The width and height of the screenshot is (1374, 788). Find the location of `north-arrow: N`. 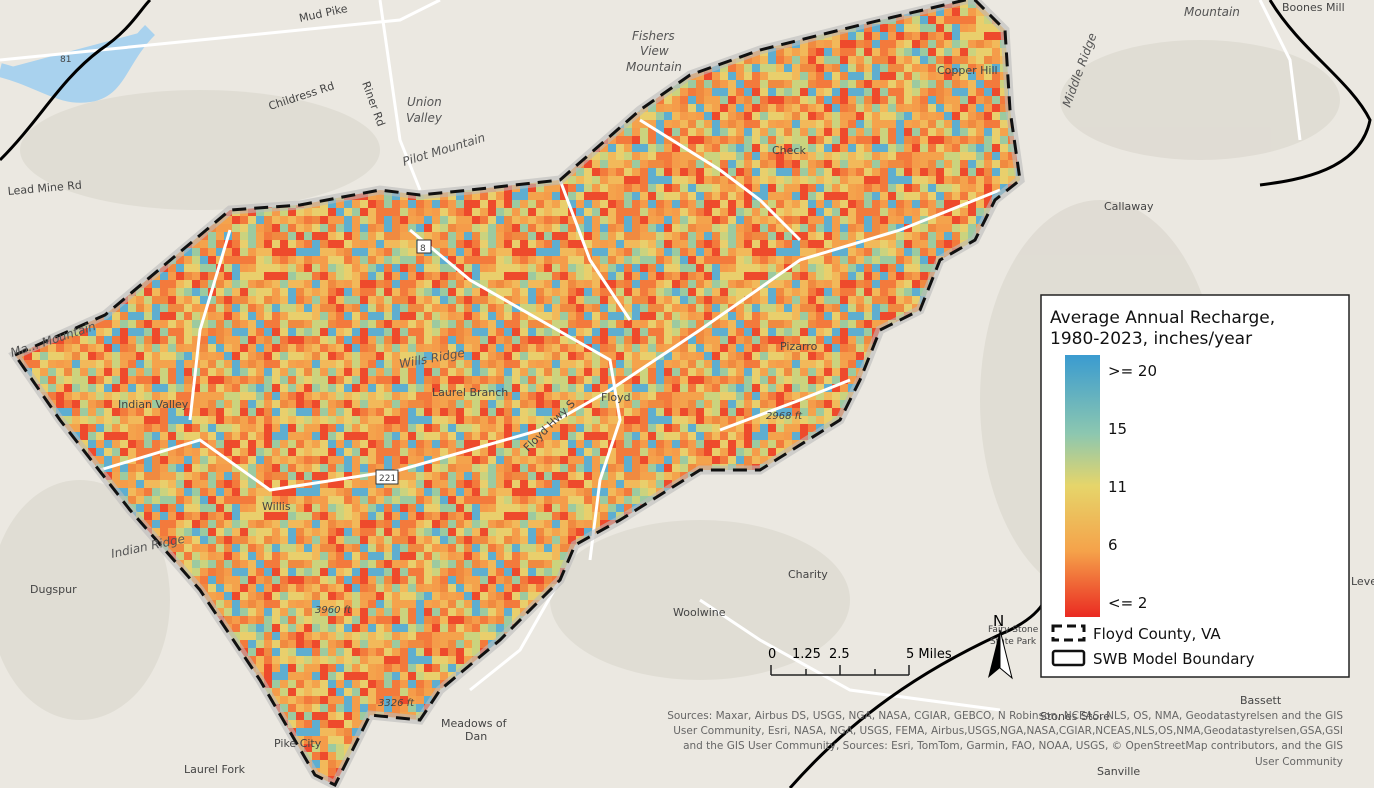

north-arrow: N is located at coordinates (1000, 646).